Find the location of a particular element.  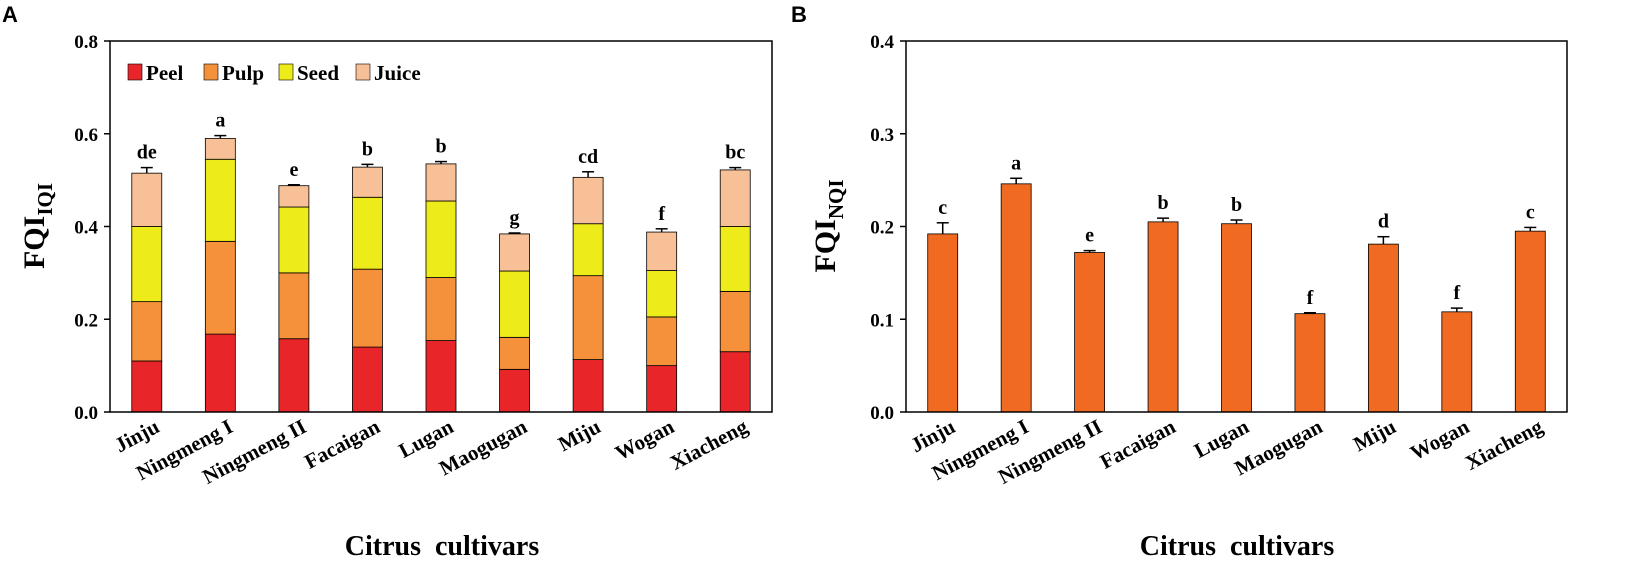

b-ytick-label: 0.3 is located at coordinates (882, 135).